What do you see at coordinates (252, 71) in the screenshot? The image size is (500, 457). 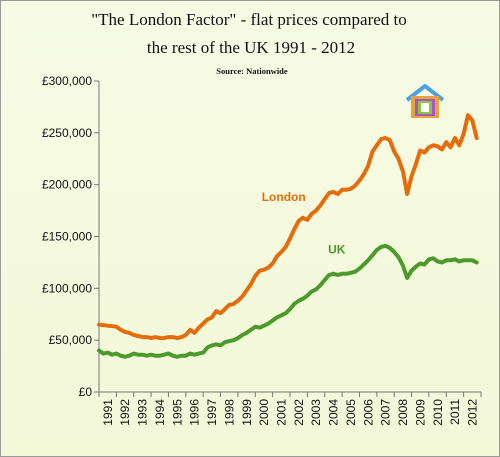 I see `chart-subtitle: Source: Nationwide` at bounding box center [252, 71].